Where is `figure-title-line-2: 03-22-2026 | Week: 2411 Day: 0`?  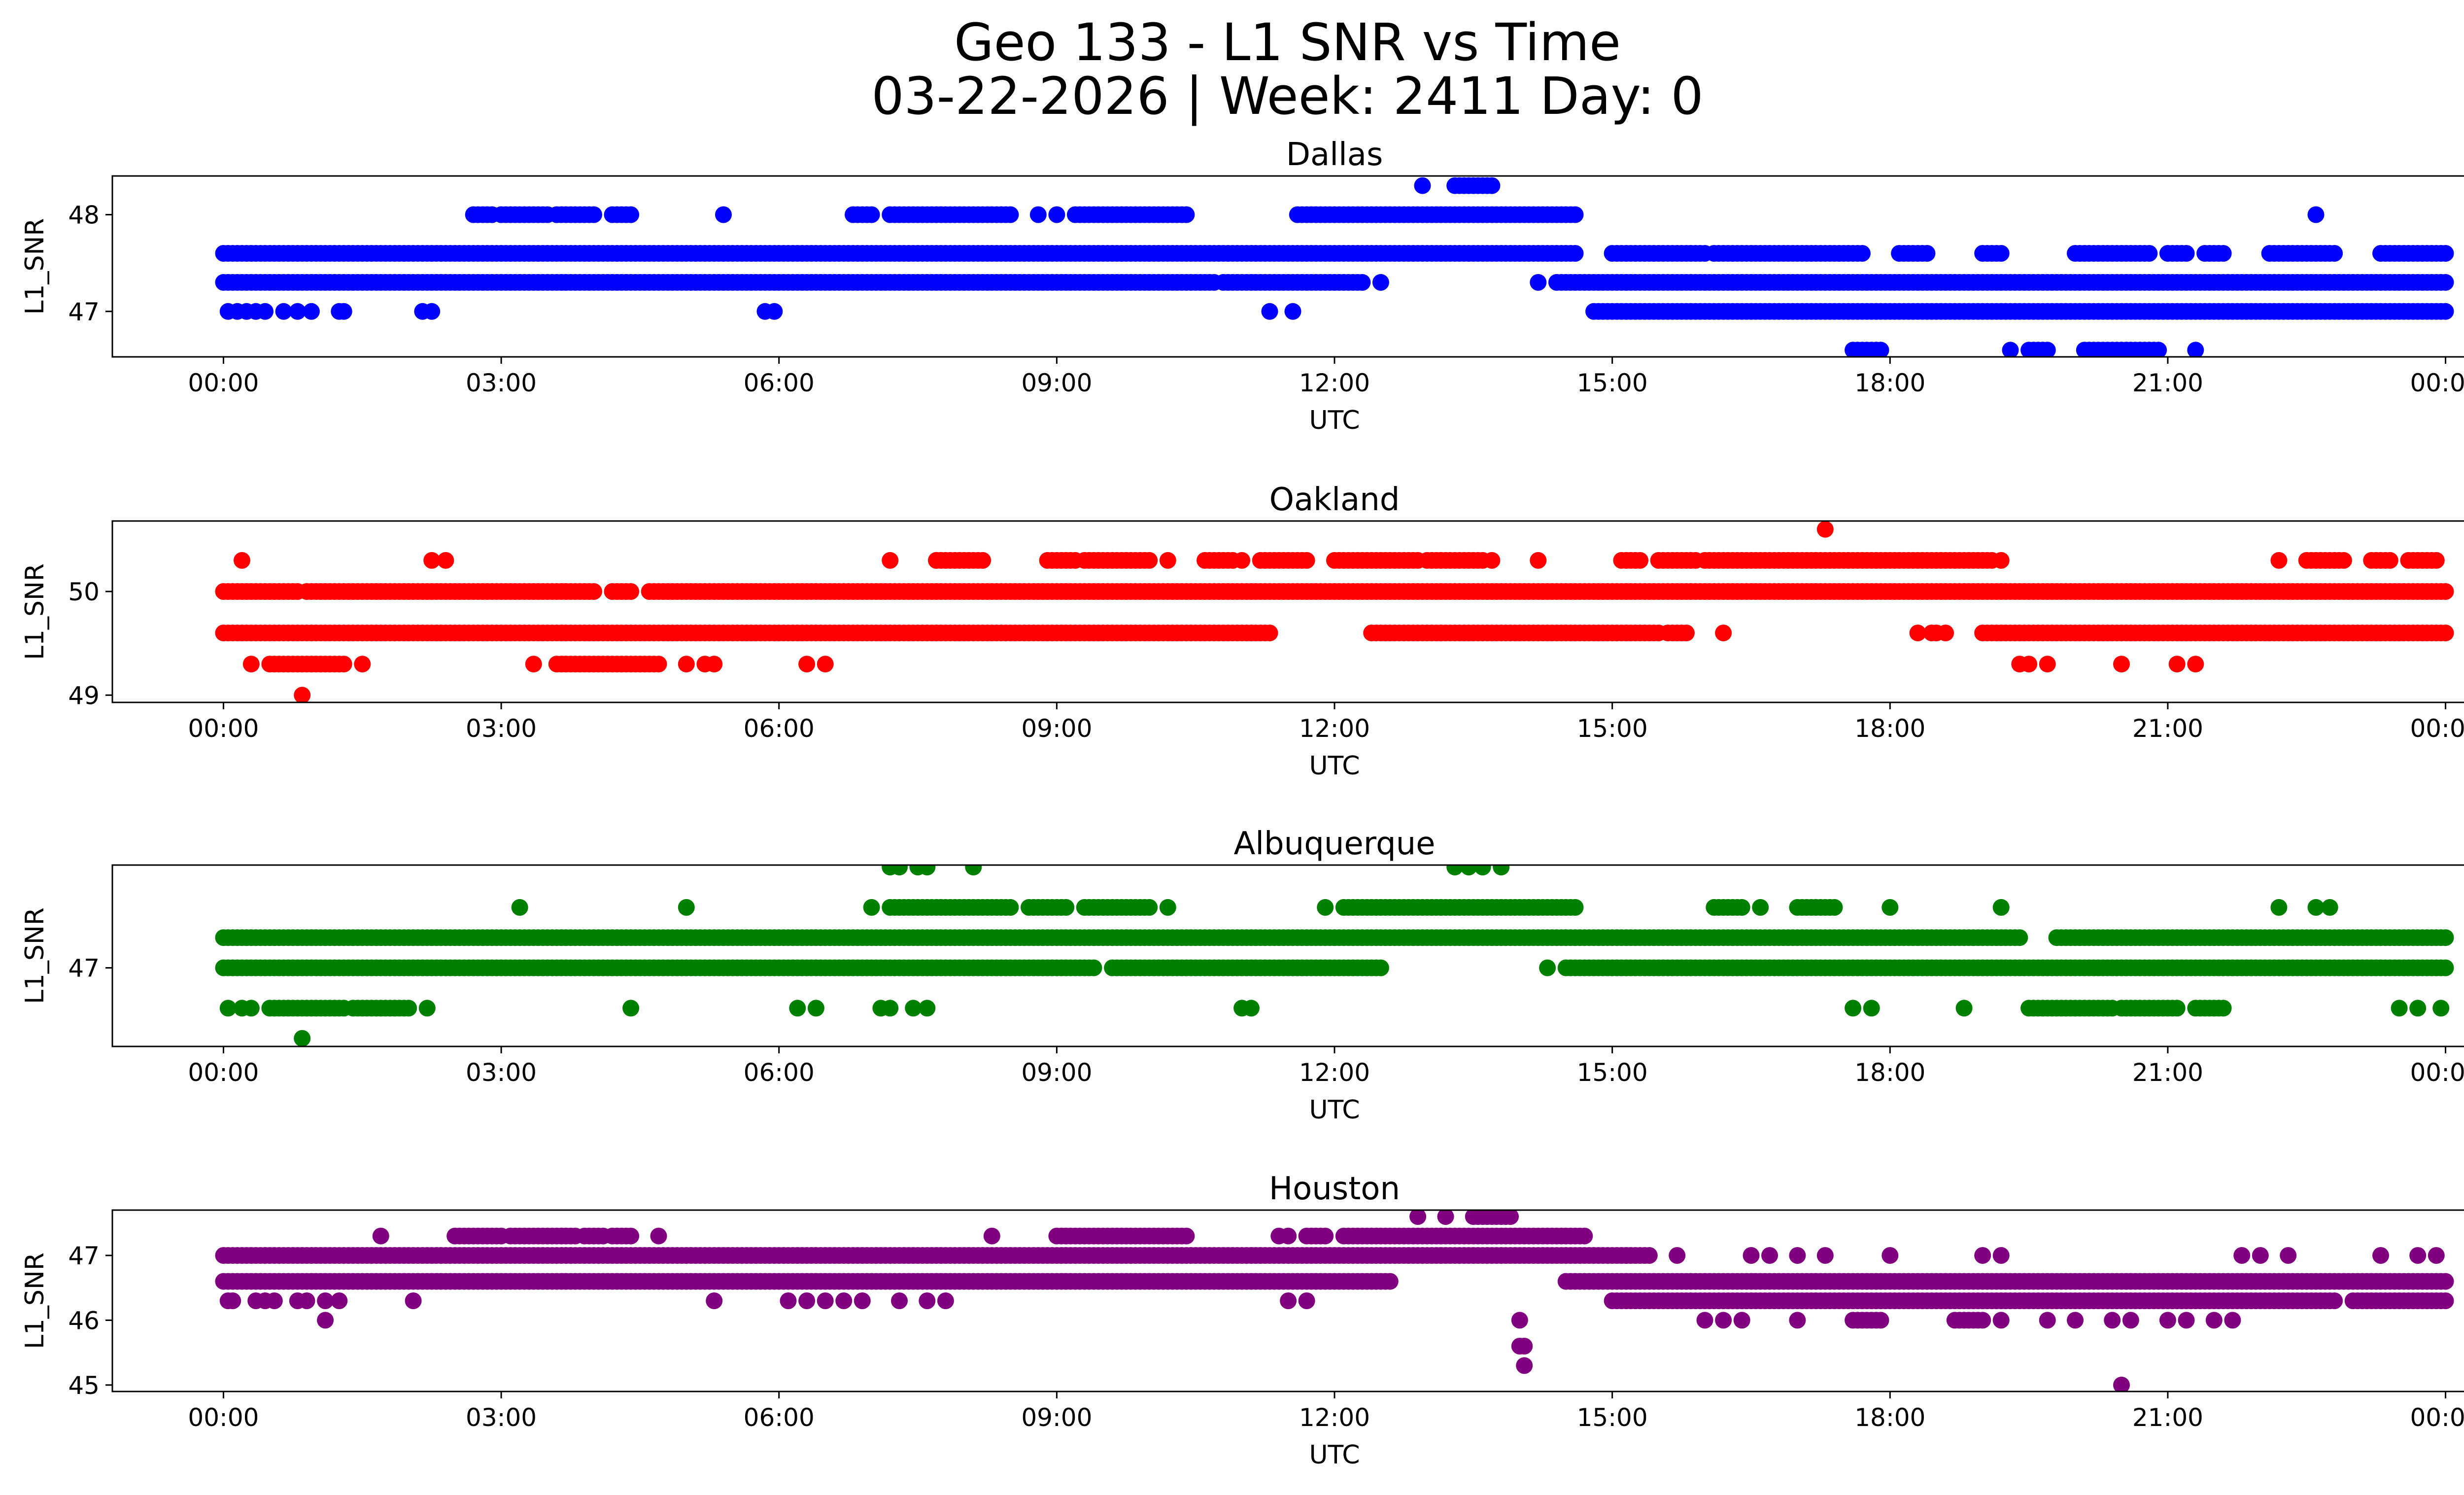 figure-title-line-2: 03-22-2026 | Week: 2411 Day: 0 is located at coordinates (1287, 96).